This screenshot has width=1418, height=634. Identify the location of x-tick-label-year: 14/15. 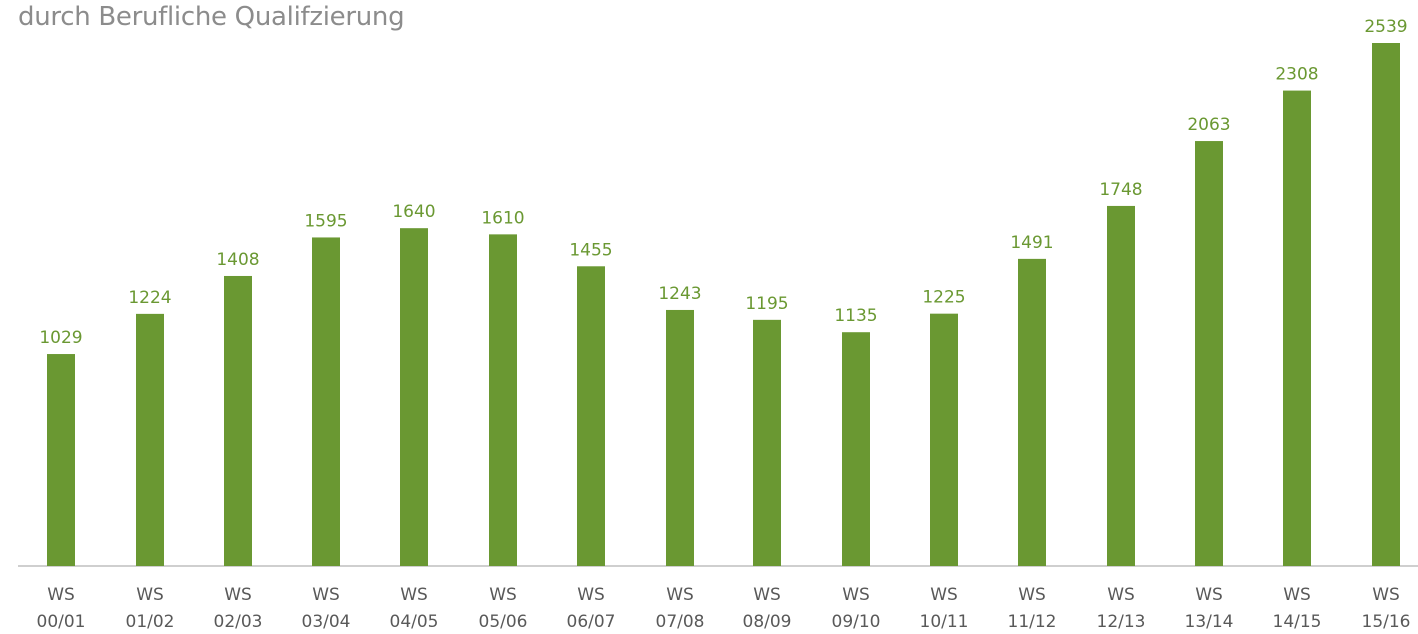
(1297, 622).